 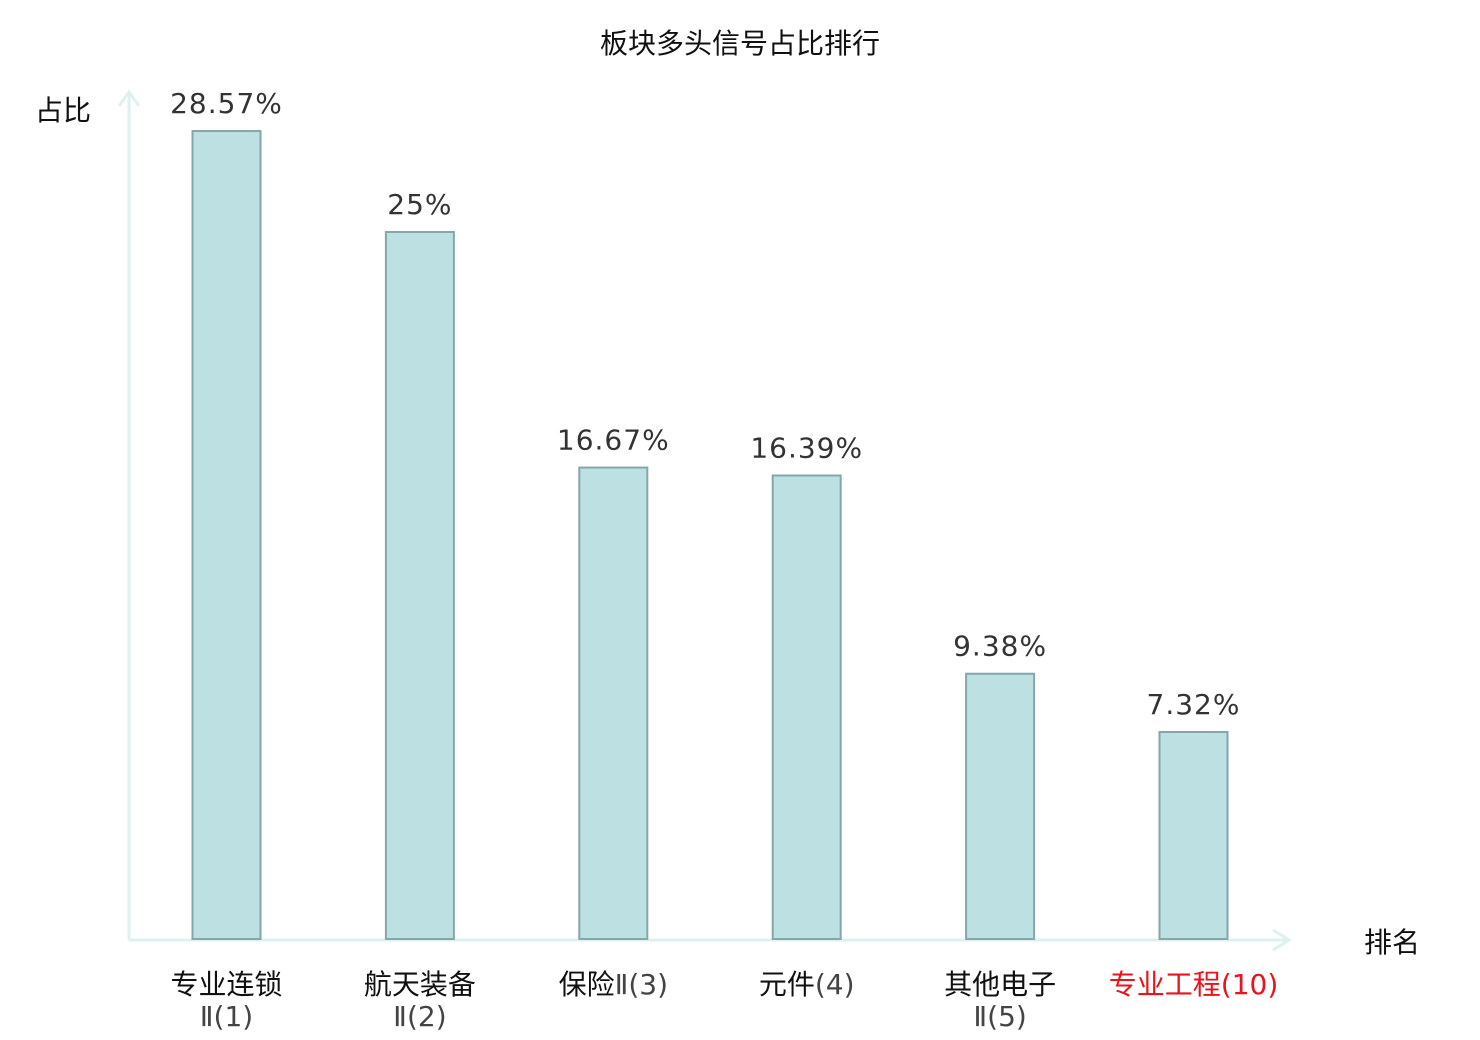 What do you see at coordinates (129, 98) in the screenshot?
I see `y-axis-arrow` at bounding box center [129, 98].